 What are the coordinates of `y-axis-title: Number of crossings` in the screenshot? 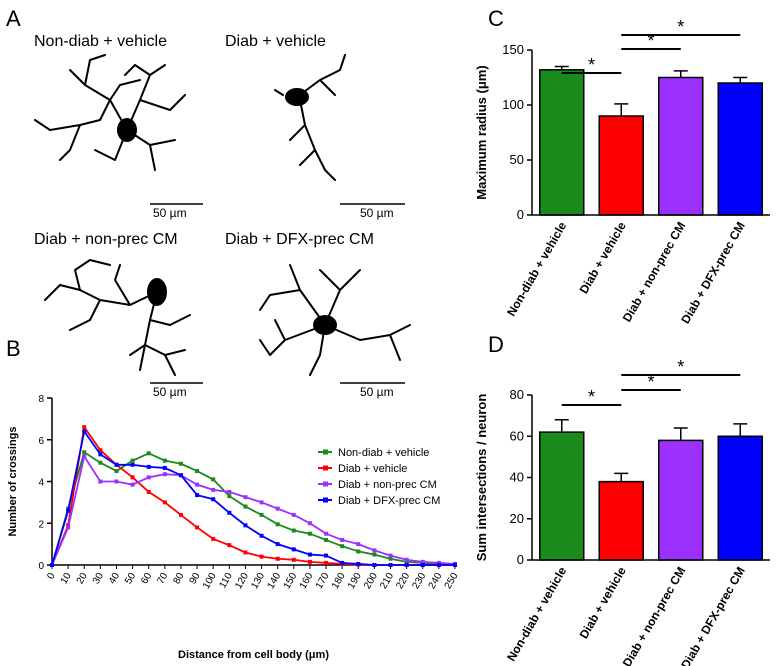 It's located at (13, 481).